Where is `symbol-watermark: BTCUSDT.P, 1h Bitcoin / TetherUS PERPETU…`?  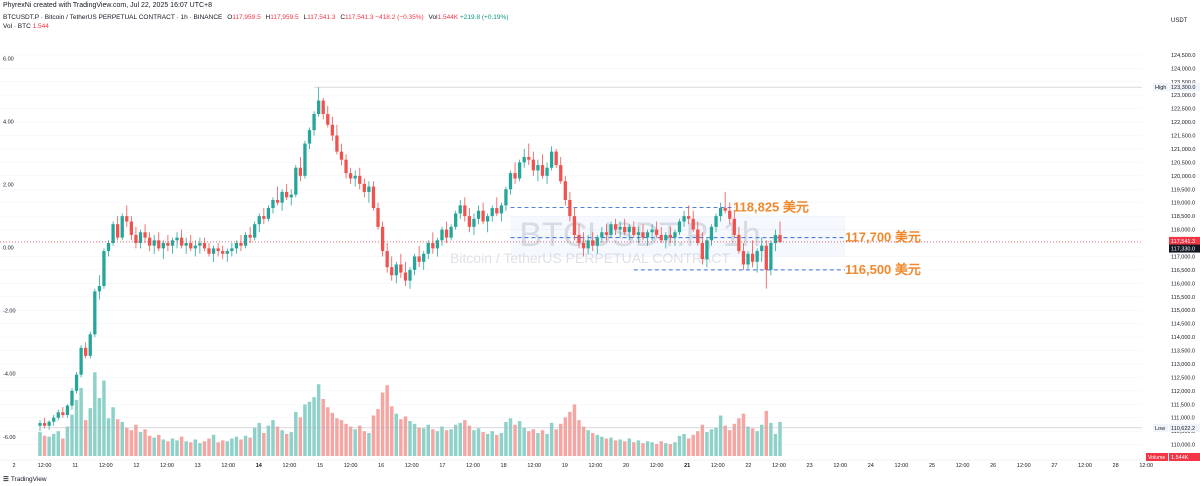
symbol-watermark: BTCUSDT.P, 1h Bitcoin / TetherUS PERPETU… is located at coordinates (605, 241).